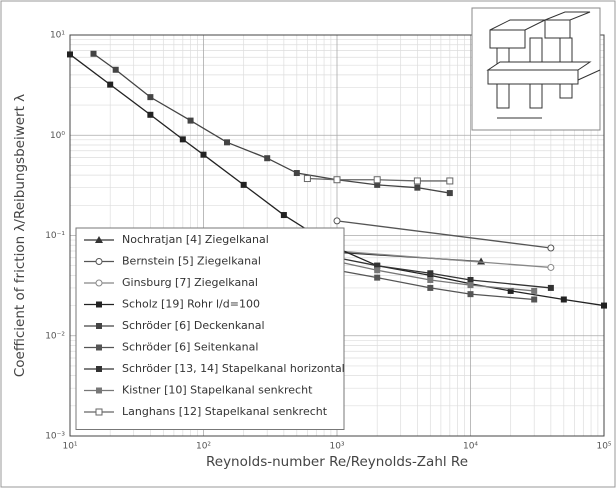 Image resolution: width=616 pixels, height=488 pixels. I want to click on legend-label: Scholz [19] Rohr l/d=100, so click(191, 304).